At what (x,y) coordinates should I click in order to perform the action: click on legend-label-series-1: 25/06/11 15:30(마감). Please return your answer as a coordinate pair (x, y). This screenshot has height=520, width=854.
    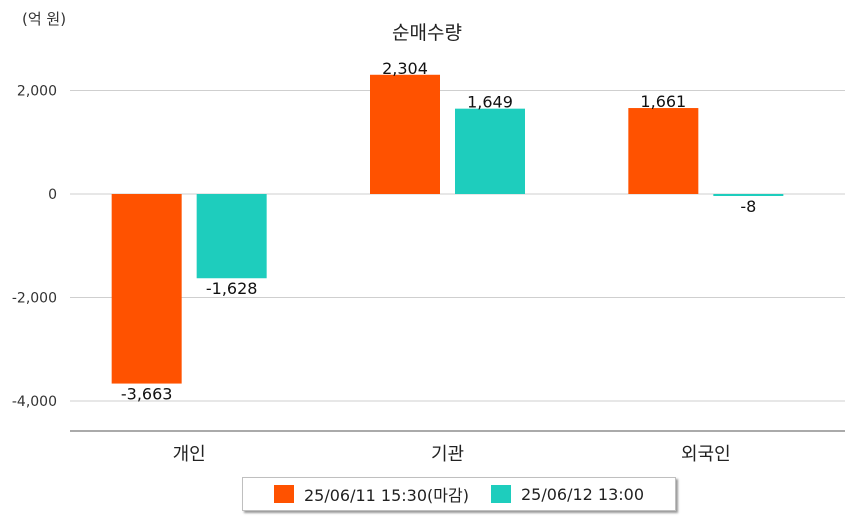
    Looking at the image, I should click on (386, 495).